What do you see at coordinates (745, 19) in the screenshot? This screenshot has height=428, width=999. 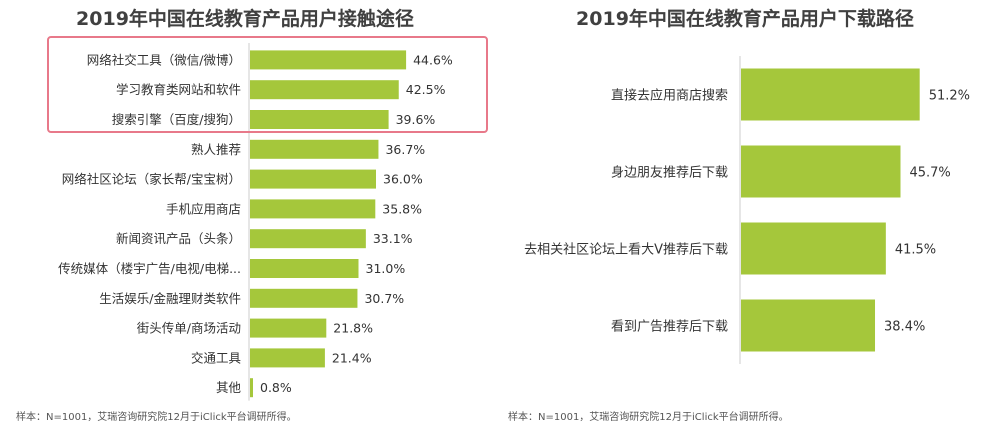 I see `right-chart-title: 2019年中国在线教育产品用户下载路径` at bounding box center [745, 19].